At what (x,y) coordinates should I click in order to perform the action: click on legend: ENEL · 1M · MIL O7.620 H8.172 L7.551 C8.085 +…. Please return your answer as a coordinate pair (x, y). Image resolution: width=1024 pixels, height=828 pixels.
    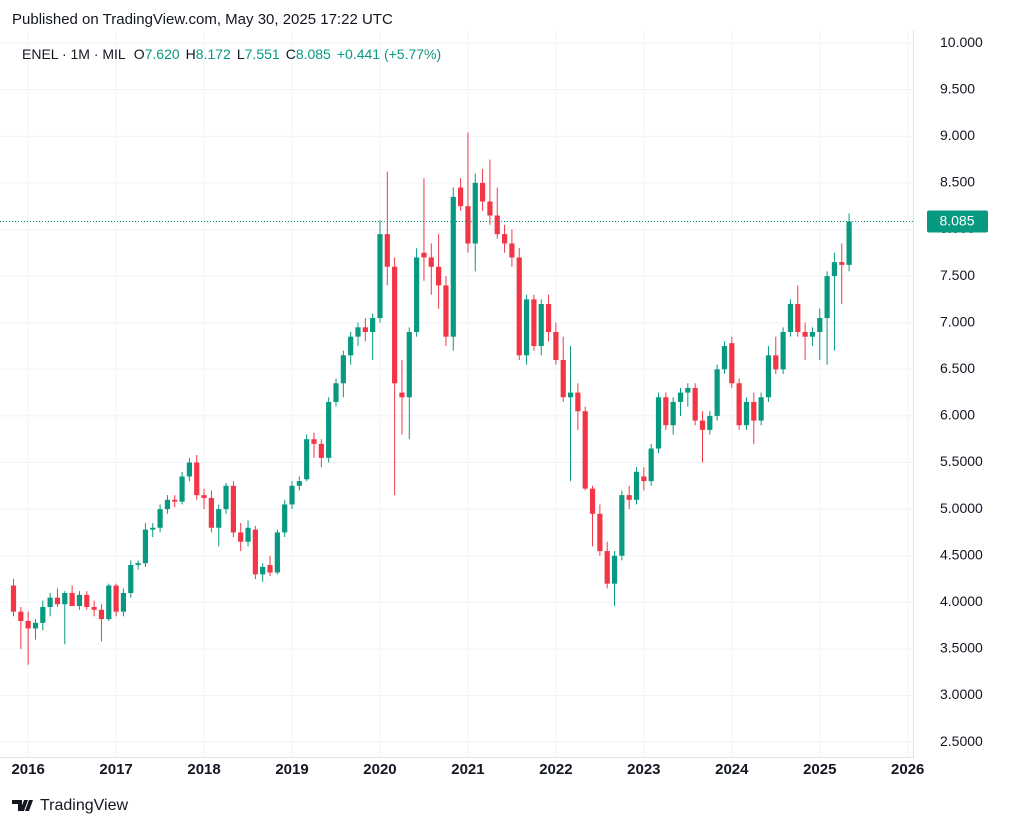
    Looking at the image, I should click on (231, 54).